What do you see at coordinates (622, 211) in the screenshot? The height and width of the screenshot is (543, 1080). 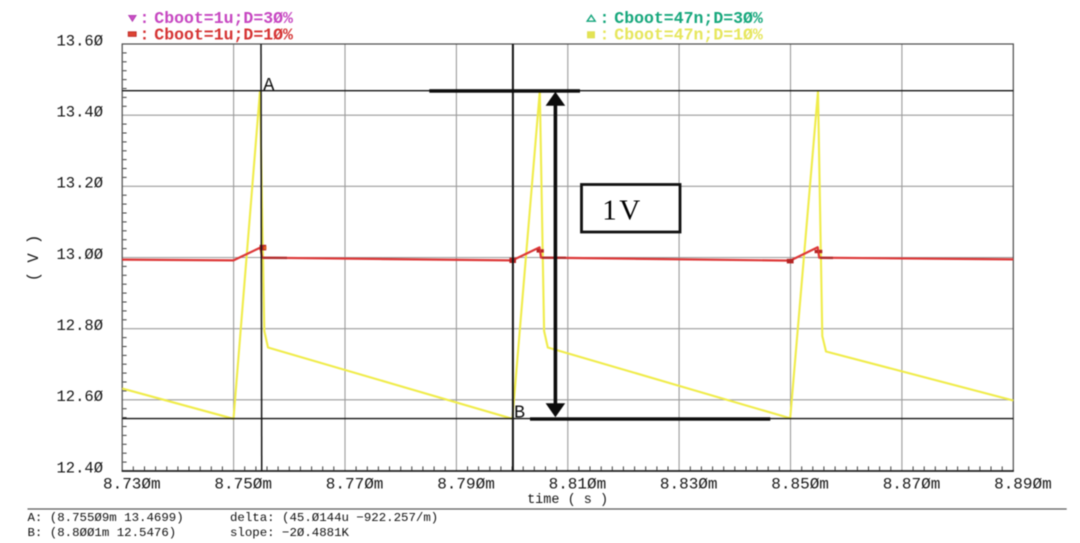 I see `svg-text: 1V` at bounding box center [622, 211].